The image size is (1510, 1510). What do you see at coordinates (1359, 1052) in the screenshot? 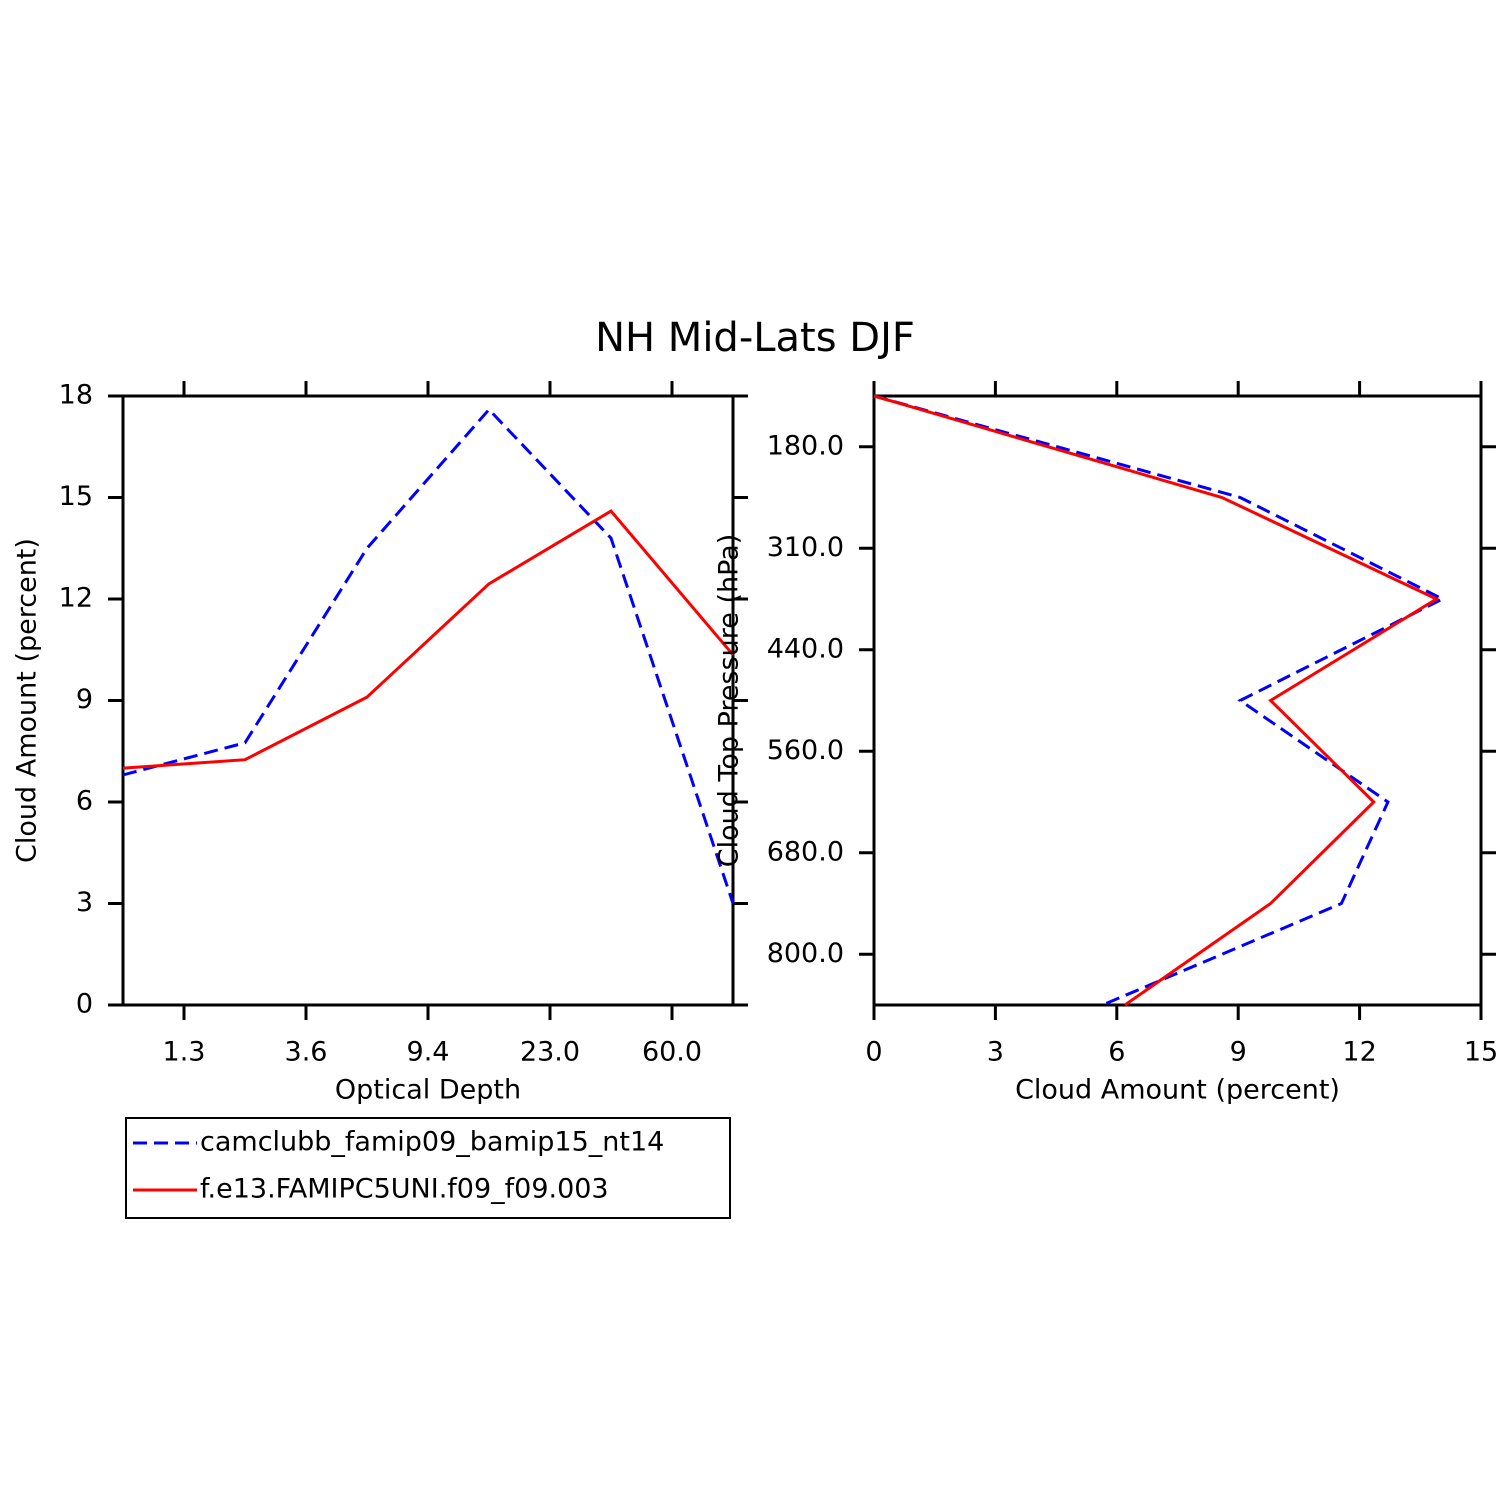
I see `x-tick-label: 12` at bounding box center [1359, 1052].